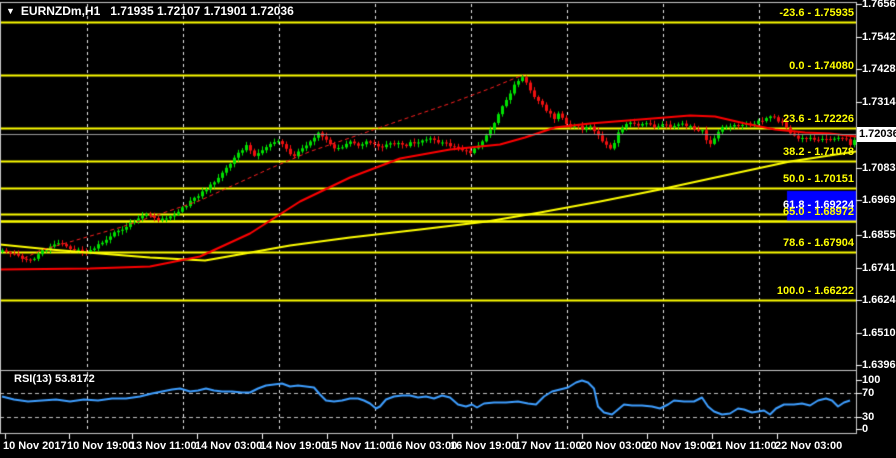  What do you see at coordinates (876, 134) in the screenshot?
I see `current-price-tag: 1.72036` at bounding box center [876, 134].